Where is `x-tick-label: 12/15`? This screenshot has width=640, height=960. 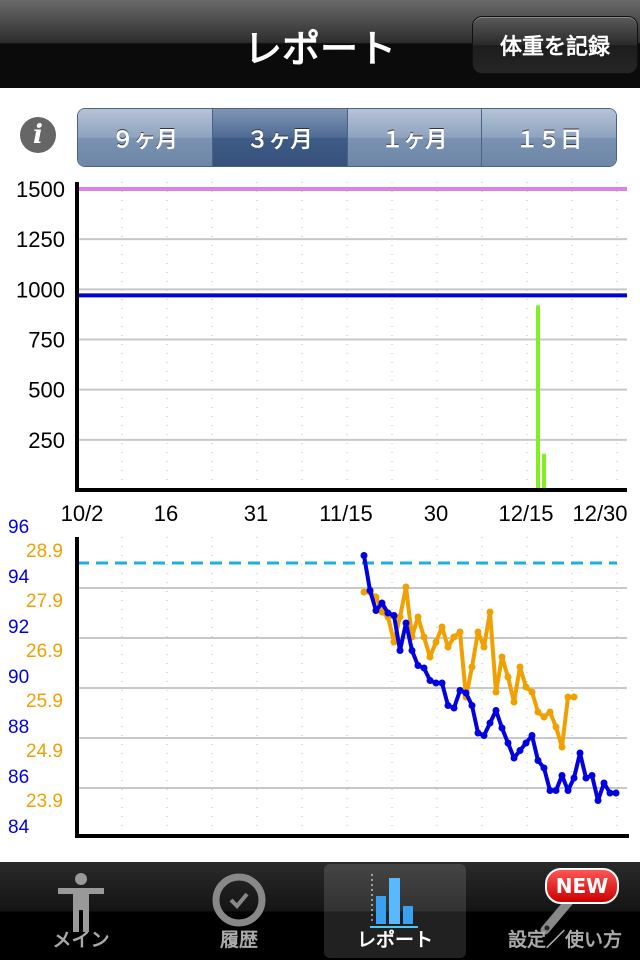
x-tick-label: 12/15 is located at coordinates (525, 513).